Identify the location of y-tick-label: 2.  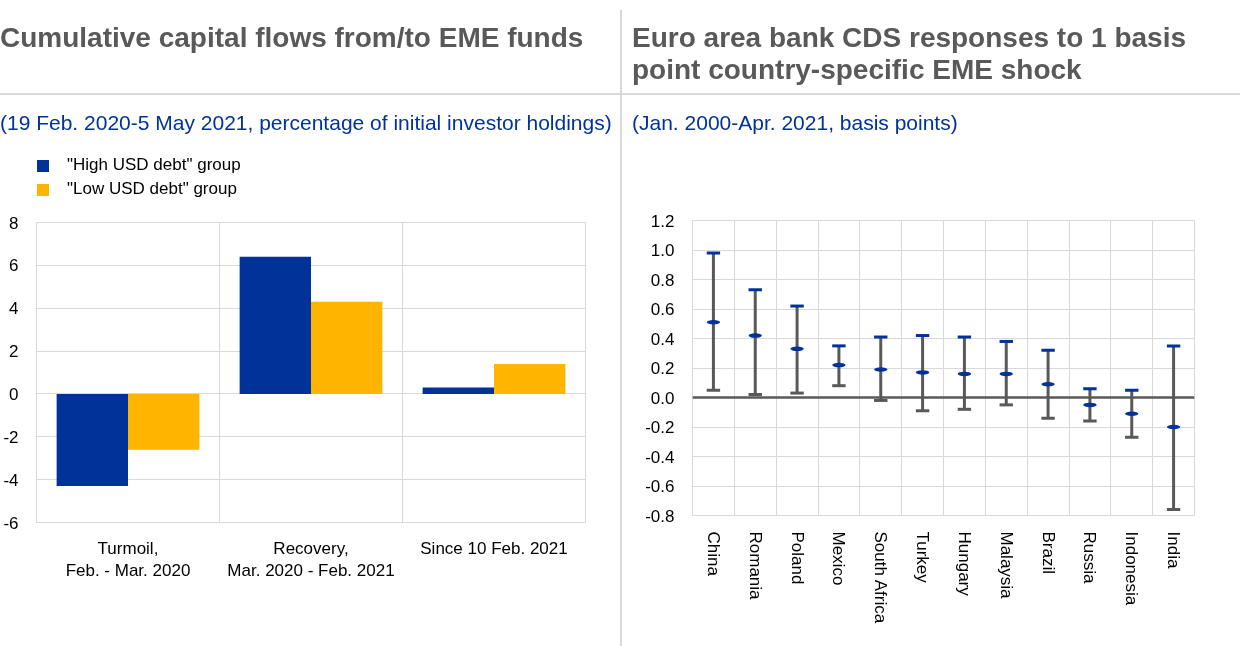
(14, 352).